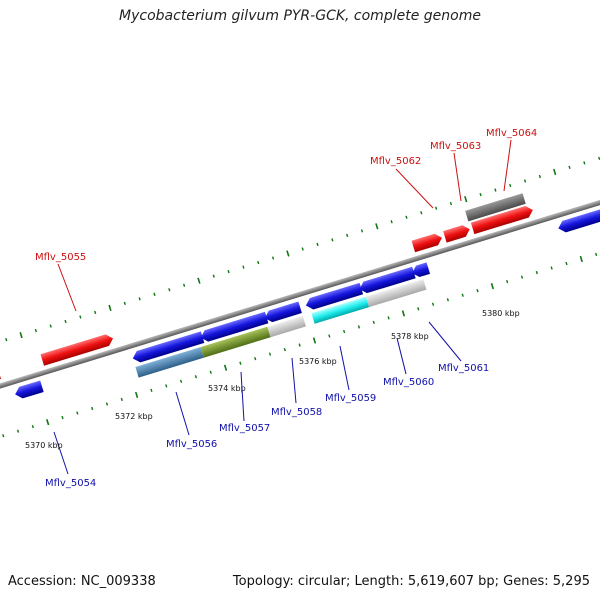 The image size is (600, 600). What do you see at coordinates (134, 416) in the screenshot?
I see `kbp-label: 5372 kbp` at bounding box center [134, 416].